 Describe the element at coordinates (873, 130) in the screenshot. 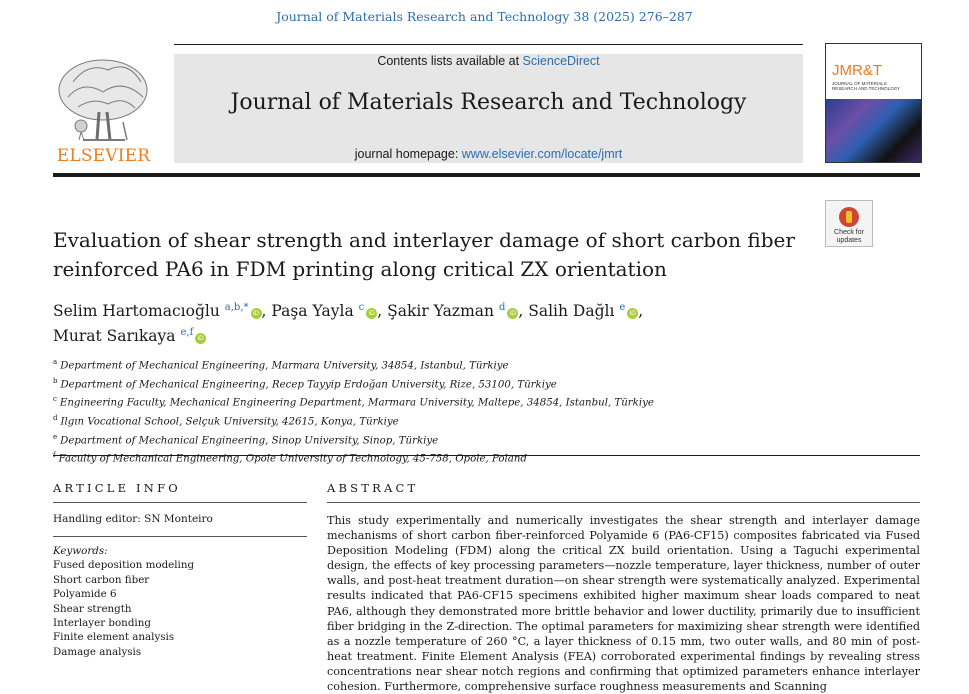

I see `cover-image` at that location.